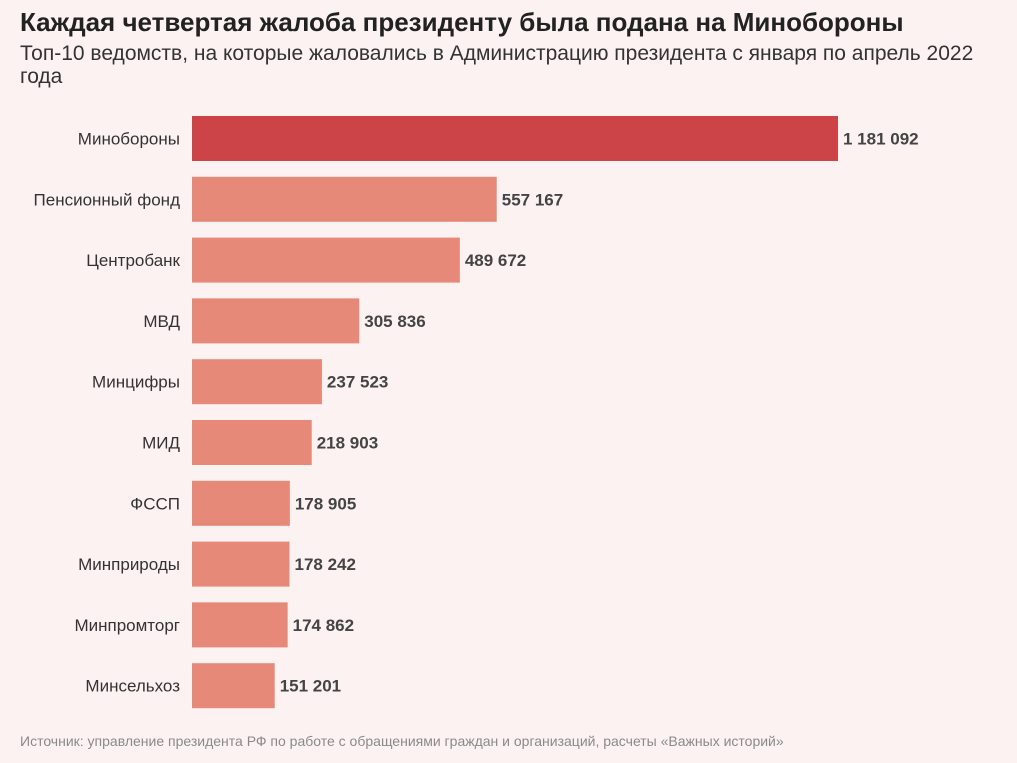  I want to click on bar-минцифры, so click(257, 382).